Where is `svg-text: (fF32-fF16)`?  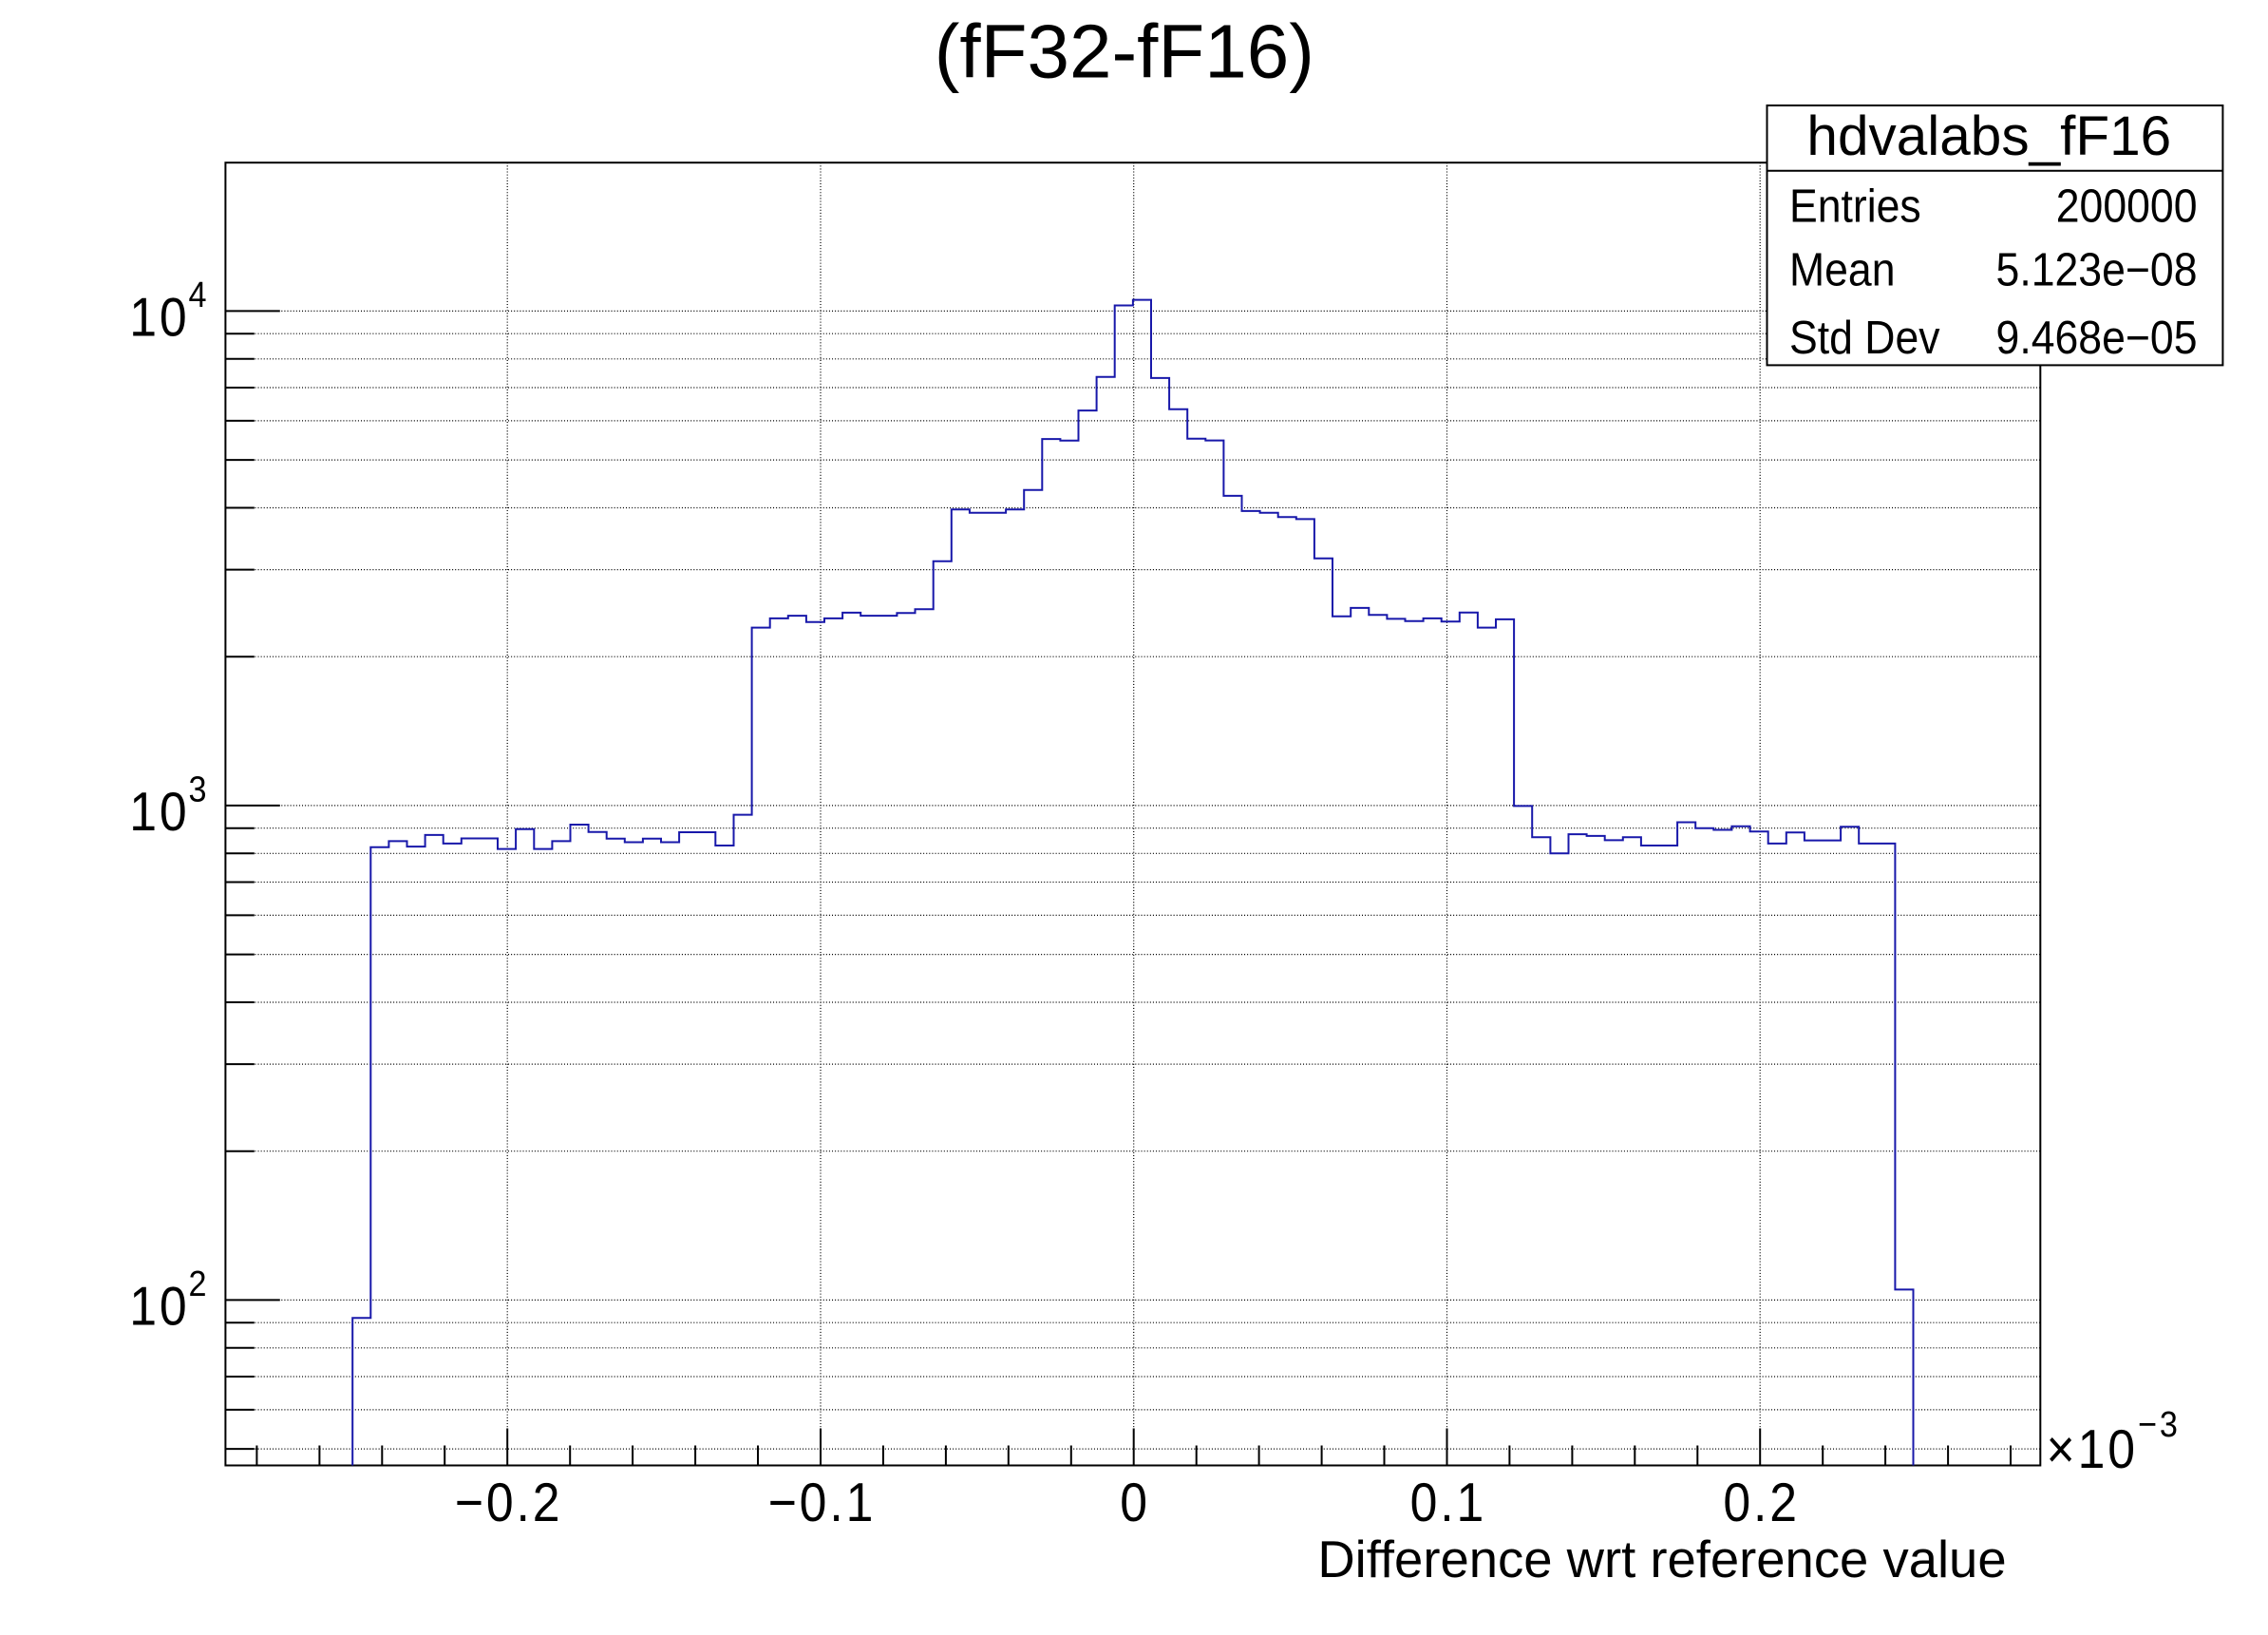 svg-text: (fF32-fF16) is located at coordinates (1124, 51).